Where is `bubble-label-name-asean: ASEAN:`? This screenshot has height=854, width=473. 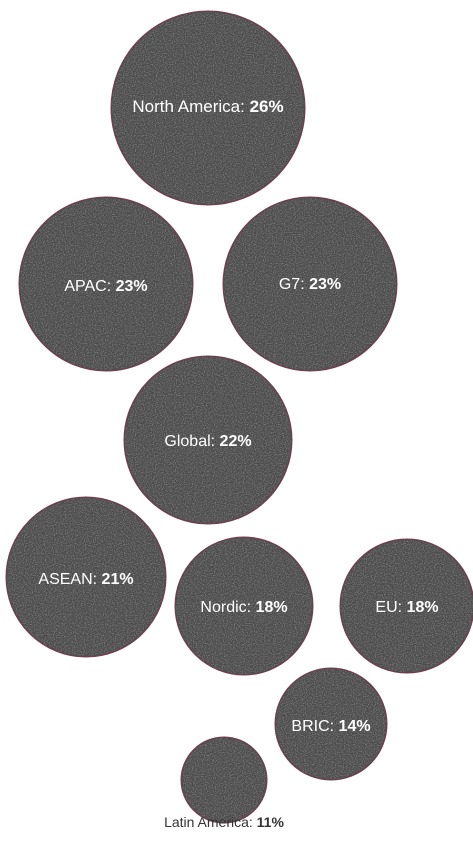
bubble-label-name-asean: ASEAN: is located at coordinates (69, 579).